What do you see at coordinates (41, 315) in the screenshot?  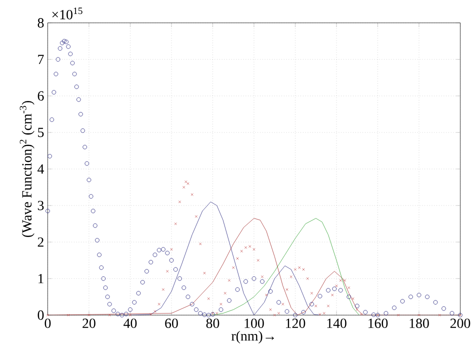 I see `y-tick-label: 0` at bounding box center [41, 315].